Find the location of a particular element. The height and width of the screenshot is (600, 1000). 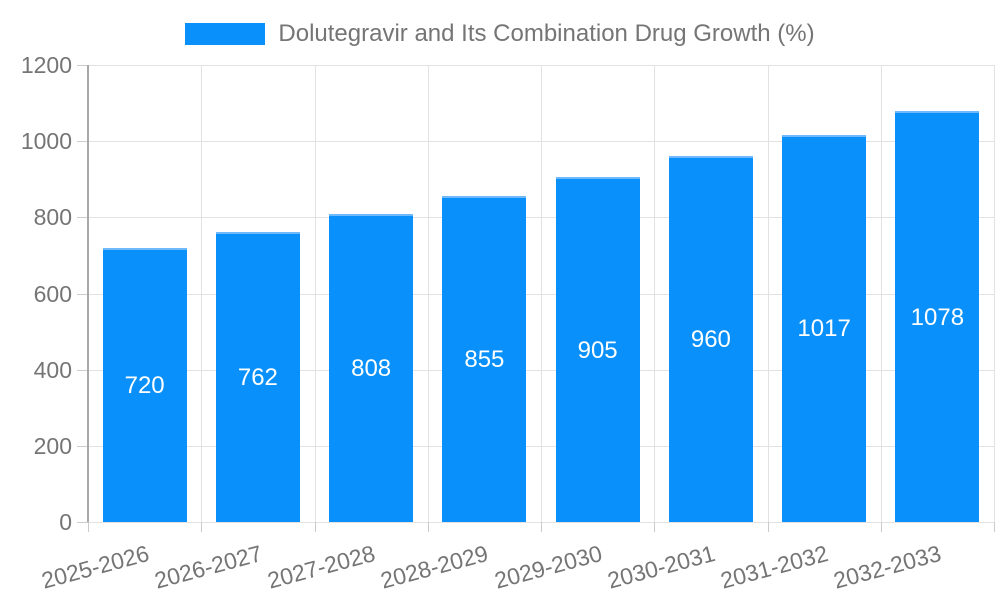

bar: 1017 is located at coordinates (824, 328).